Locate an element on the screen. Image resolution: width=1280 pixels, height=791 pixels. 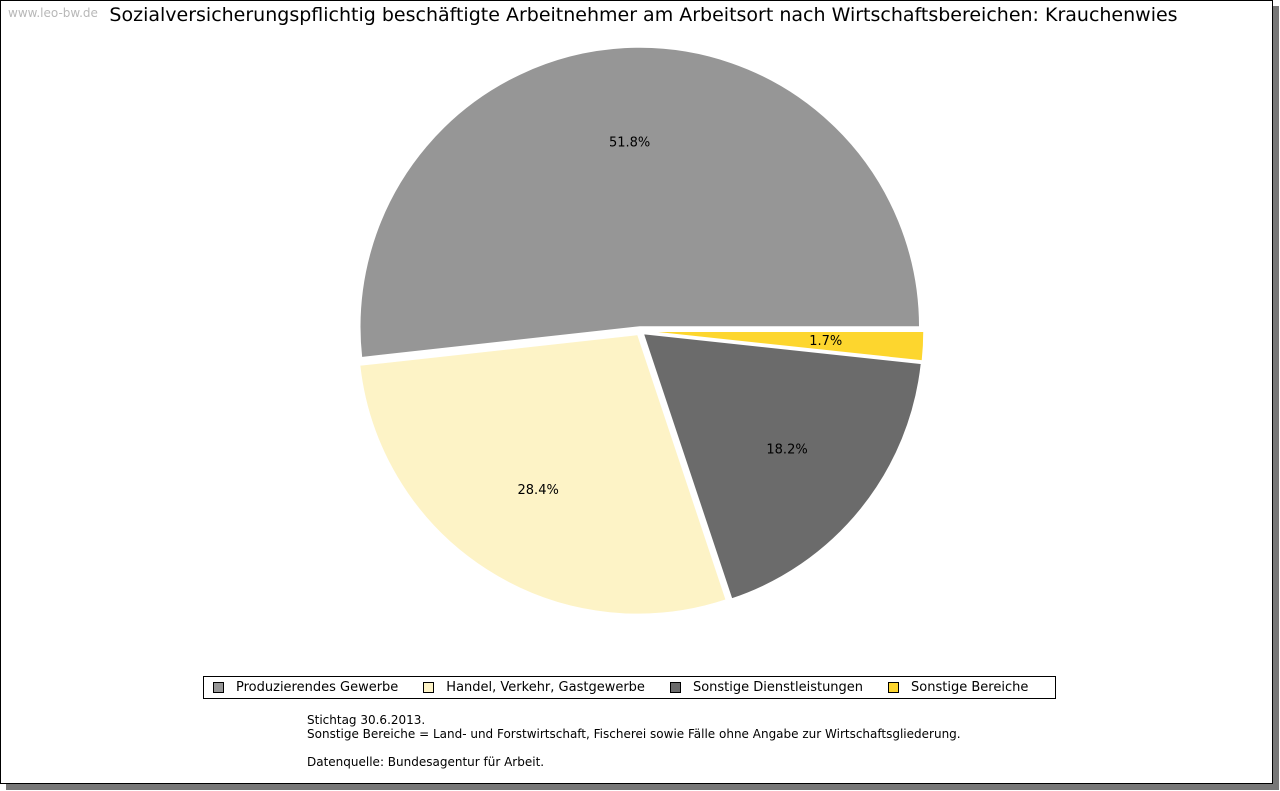
slice-data-label: 18.2% is located at coordinates (786, 449).